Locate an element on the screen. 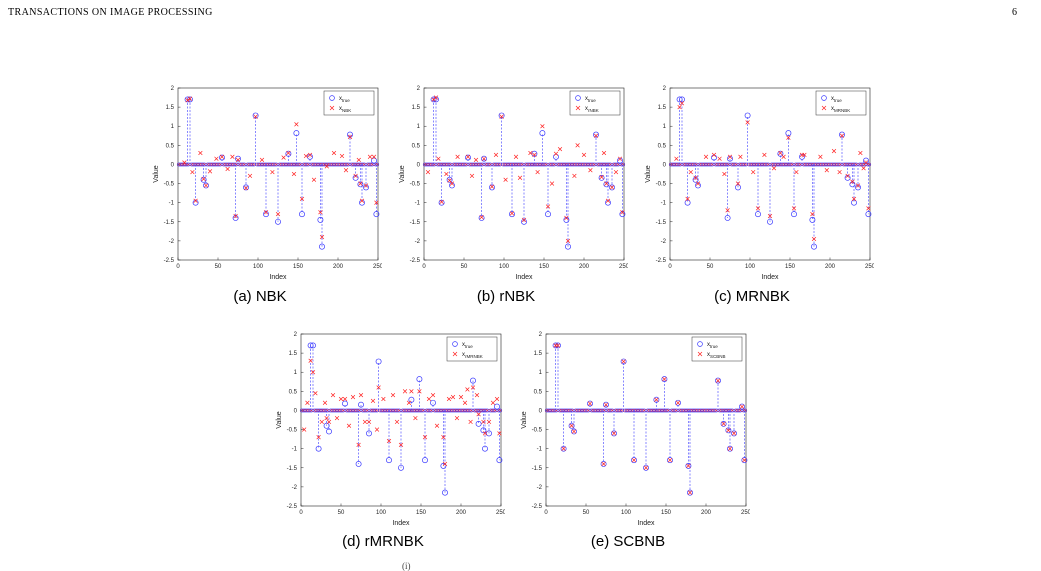 The height and width of the screenshot is (571, 1041). legend-label-est: xNBK is located at coordinates (345, 109).